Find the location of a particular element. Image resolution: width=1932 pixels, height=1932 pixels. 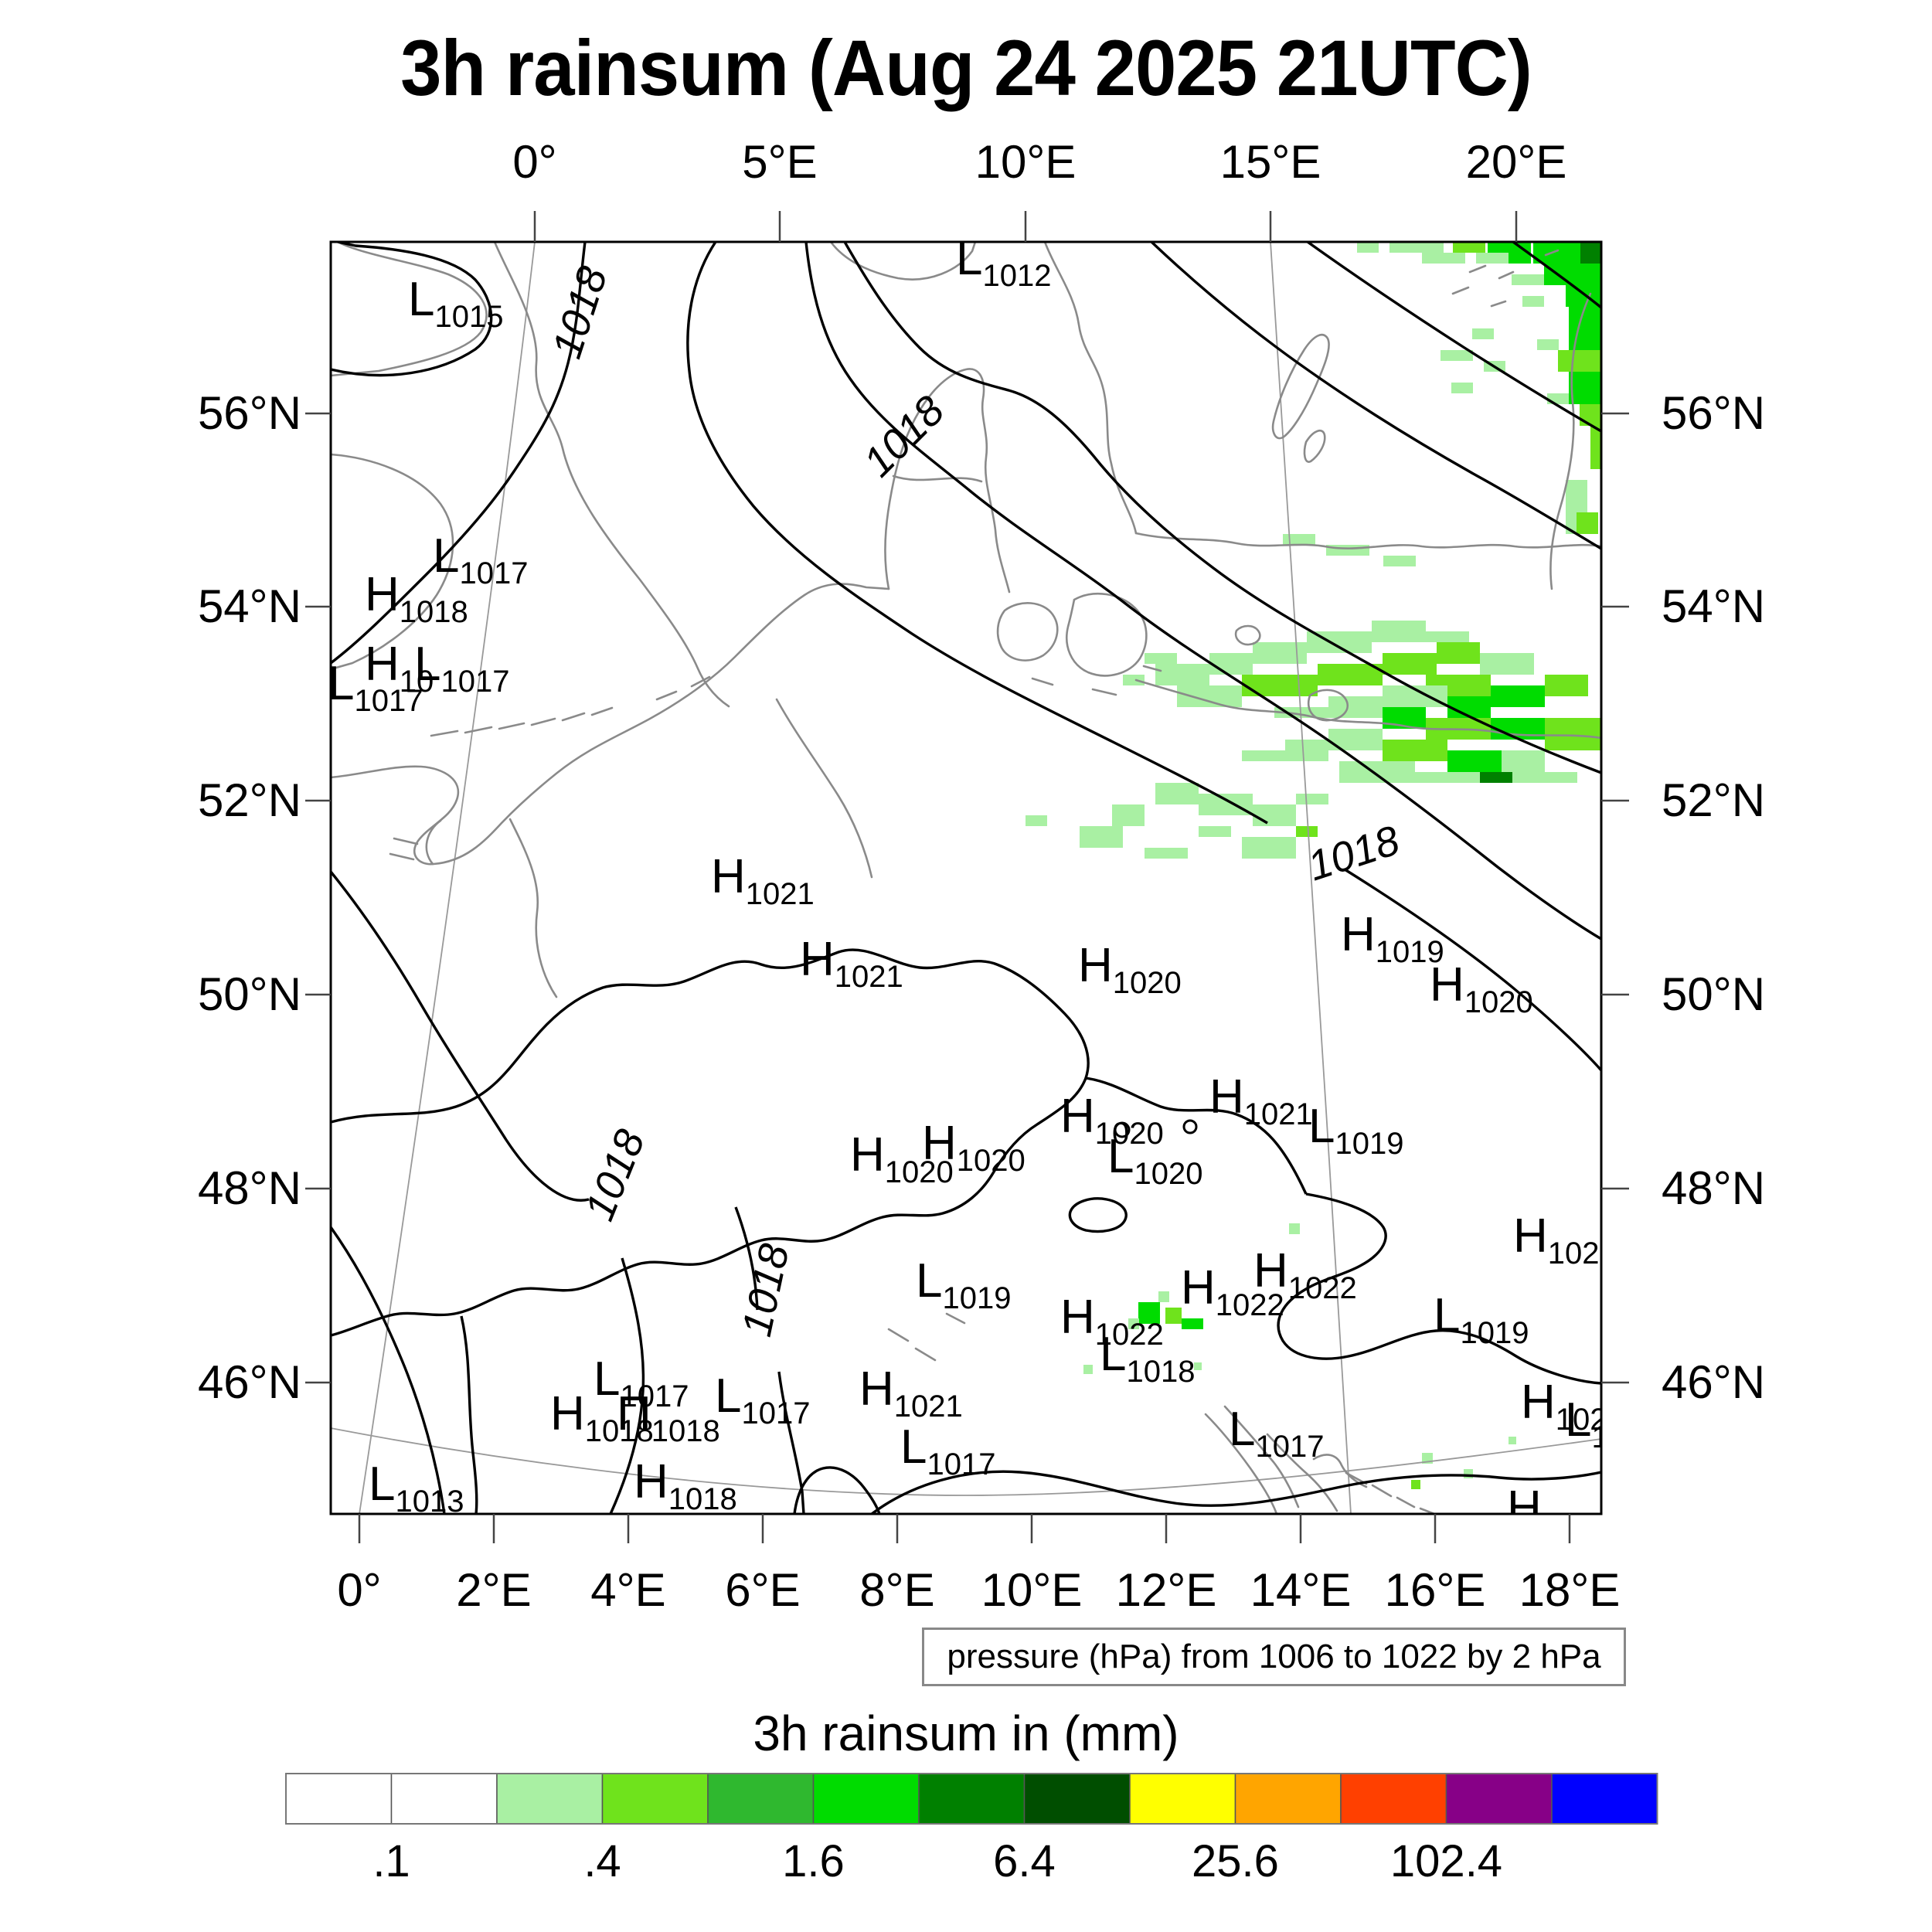

colorbar-tick-label: 102.4 is located at coordinates (1446, 1861).